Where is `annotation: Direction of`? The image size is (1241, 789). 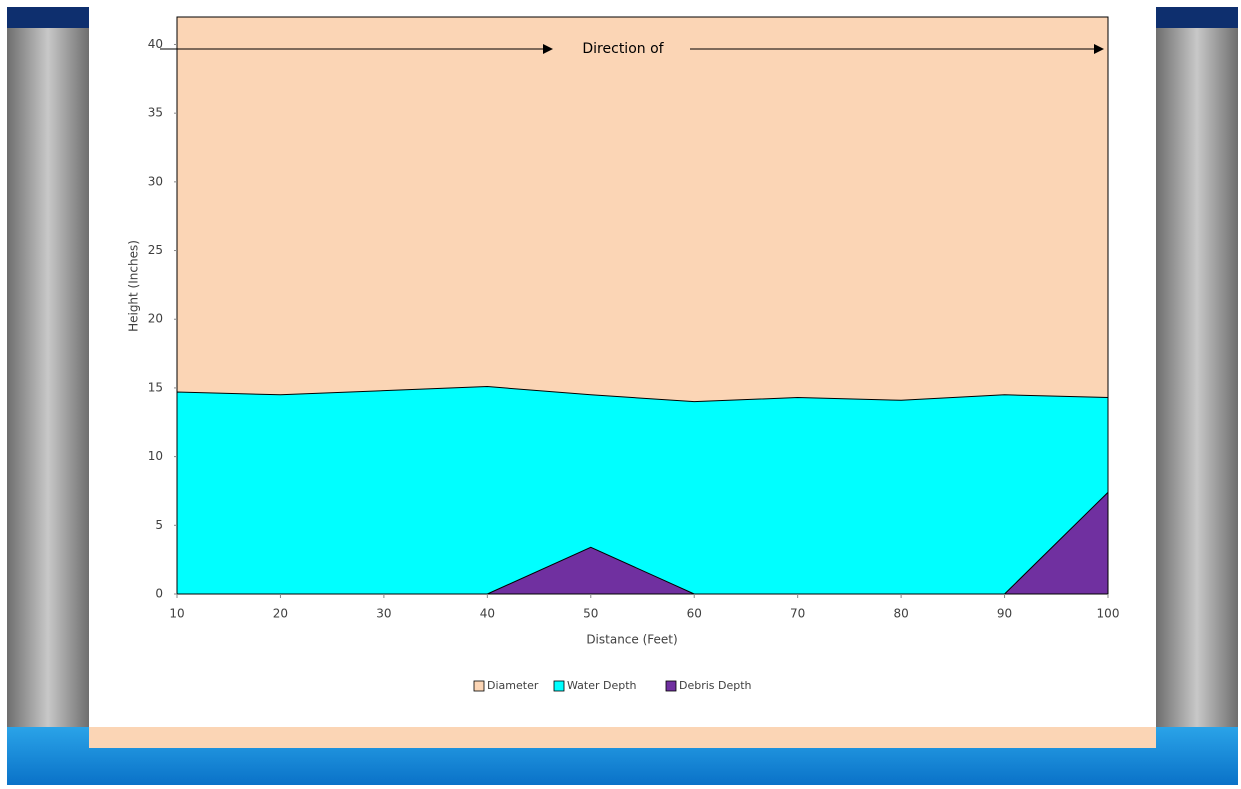
annotation: Direction of is located at coordinates (623, 49).